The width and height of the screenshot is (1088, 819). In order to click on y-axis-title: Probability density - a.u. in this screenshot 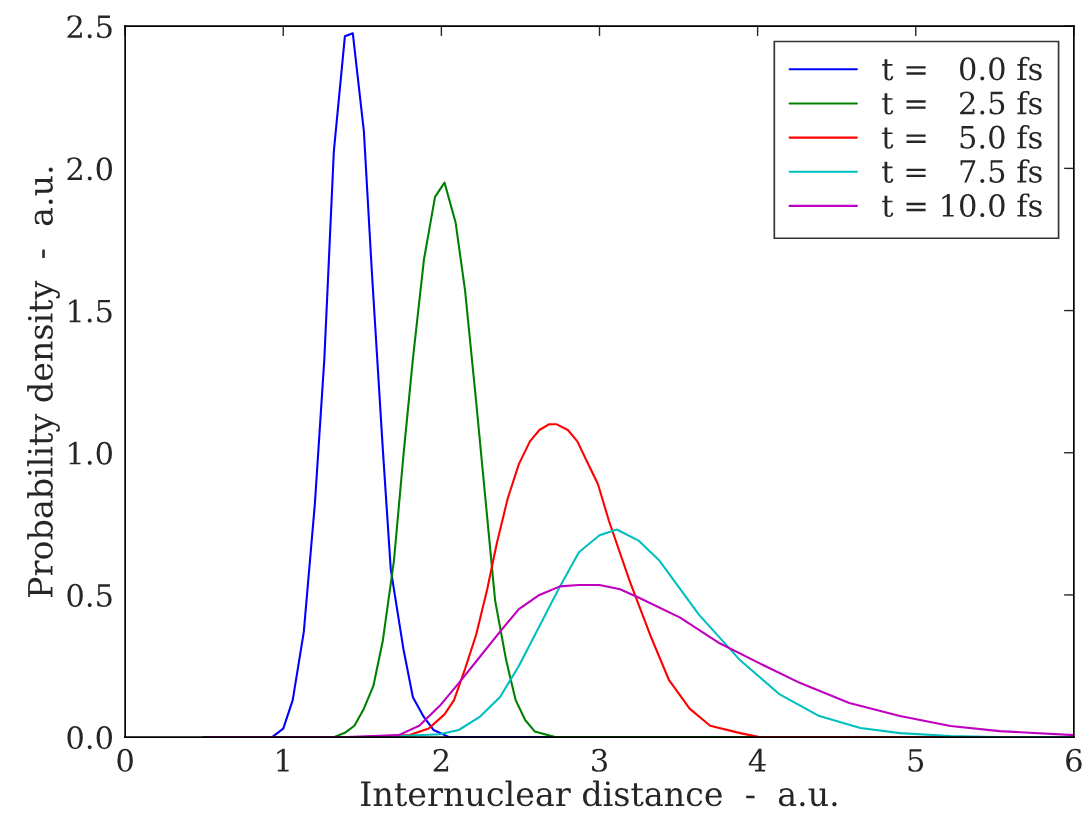, I will do `click(43, 382)`.